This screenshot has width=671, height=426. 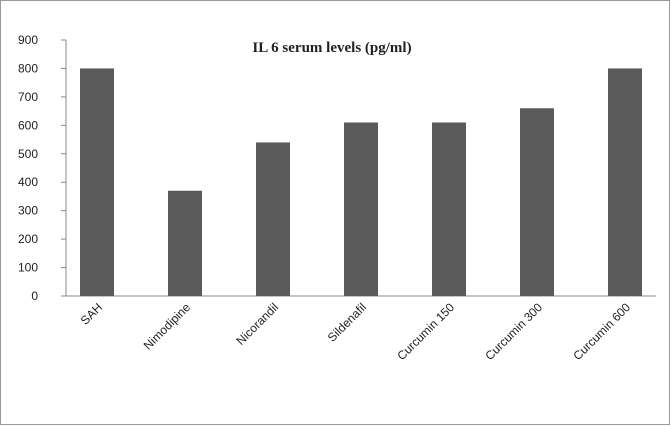 What do you see at coordinates (28, 239) in the screenshot?
I see `y-tick-label: 200` at bounding box center [28, 239].